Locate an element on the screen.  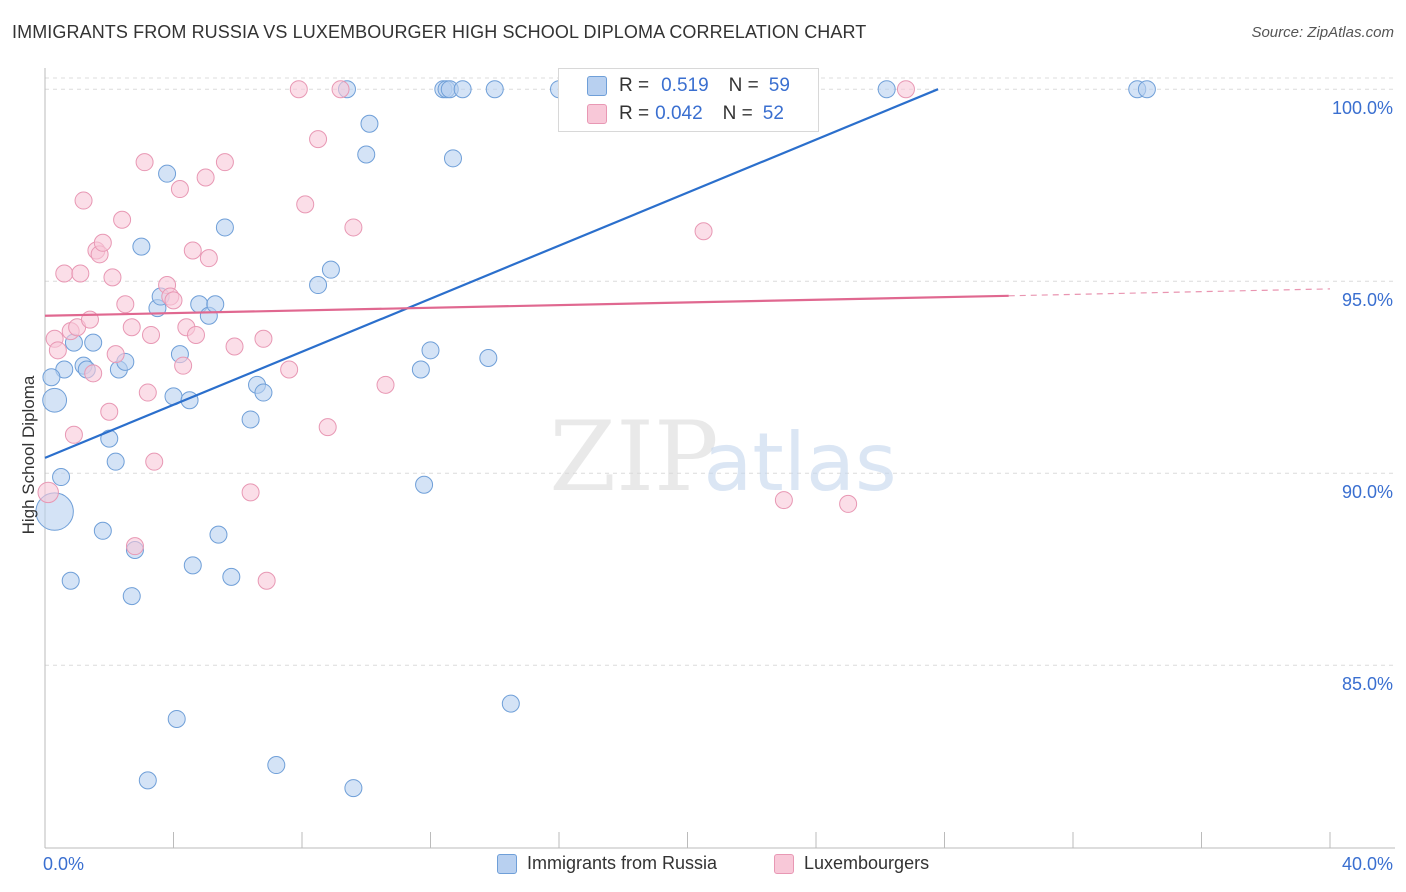
stats-r-value: 0.042 is located at coordinates (679, 113).